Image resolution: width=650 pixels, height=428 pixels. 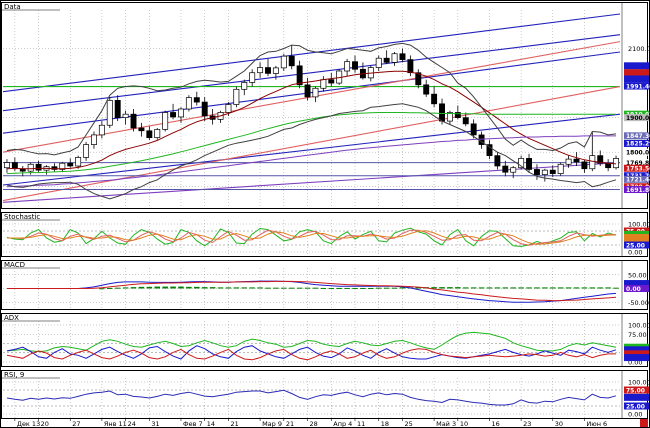 I want to click on value-badge-label: 1753.56, so click(x=638, y=169).